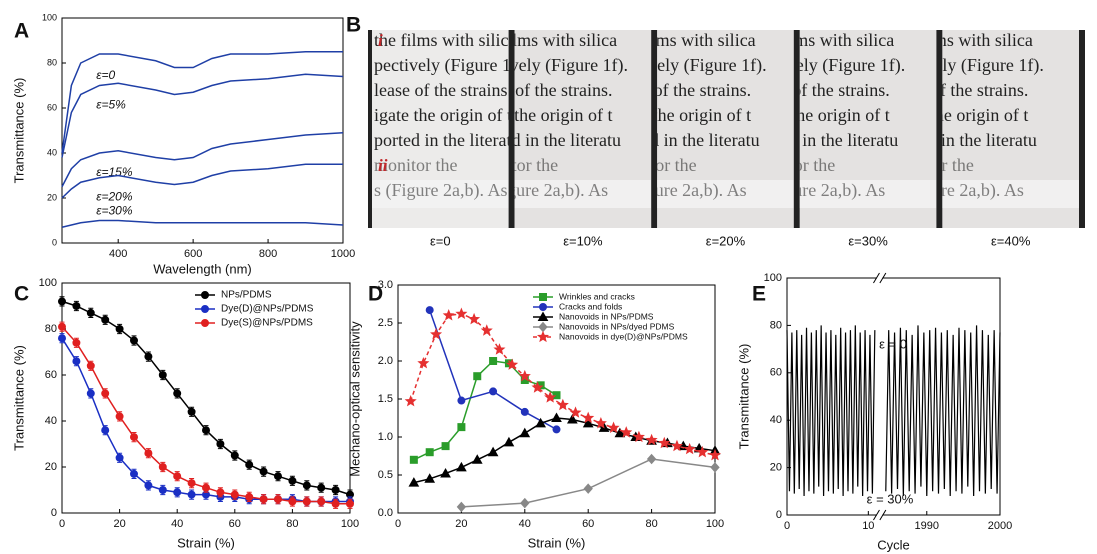 The image size is (1097, 554). What do you see at coordinates (193, 254) in the screenshot?
I see `x-tick-label: 600` at bounding box center [193, 254].